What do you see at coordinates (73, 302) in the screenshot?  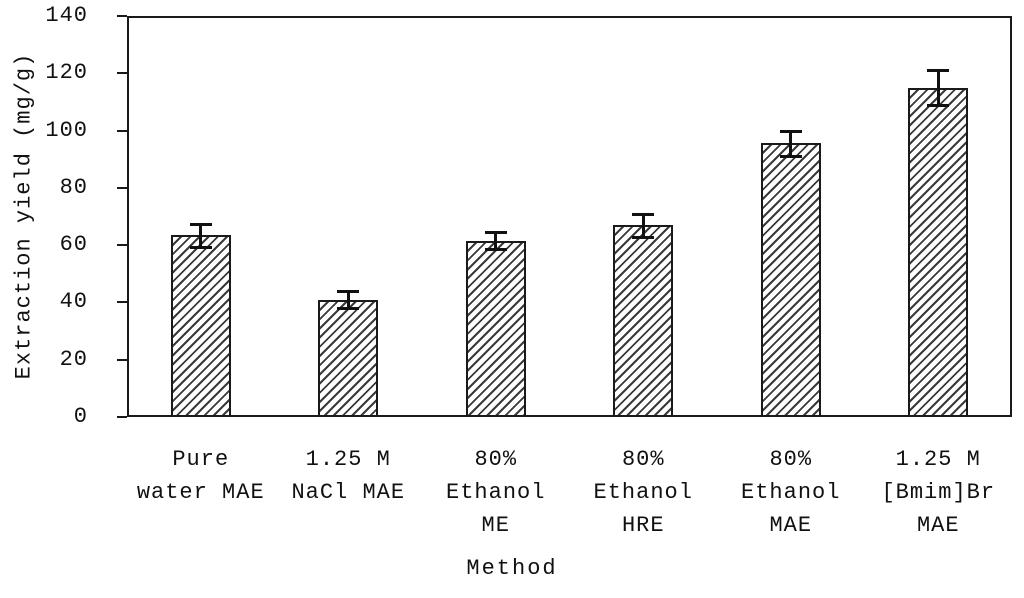 I see `y-tick-label: 40` at bounding box center [73, 302].